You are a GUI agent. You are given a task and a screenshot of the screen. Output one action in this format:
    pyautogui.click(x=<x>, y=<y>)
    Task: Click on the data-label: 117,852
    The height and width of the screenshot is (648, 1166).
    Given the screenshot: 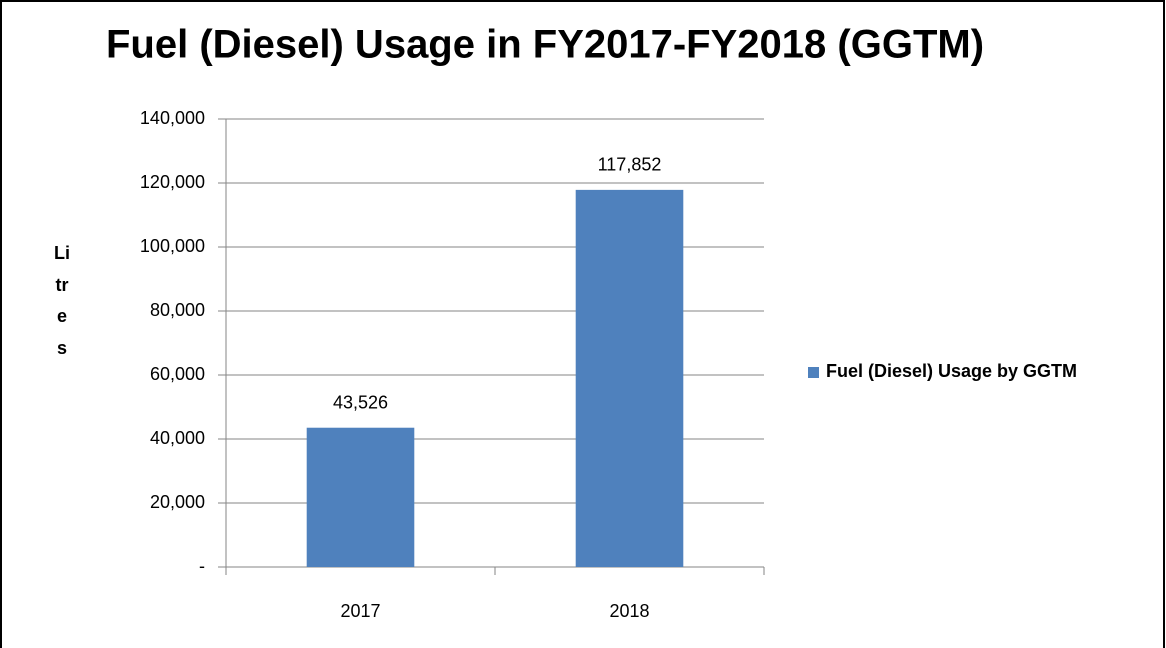 What is the action you would take?
    pyautogui.click(x=630, y=165)
    